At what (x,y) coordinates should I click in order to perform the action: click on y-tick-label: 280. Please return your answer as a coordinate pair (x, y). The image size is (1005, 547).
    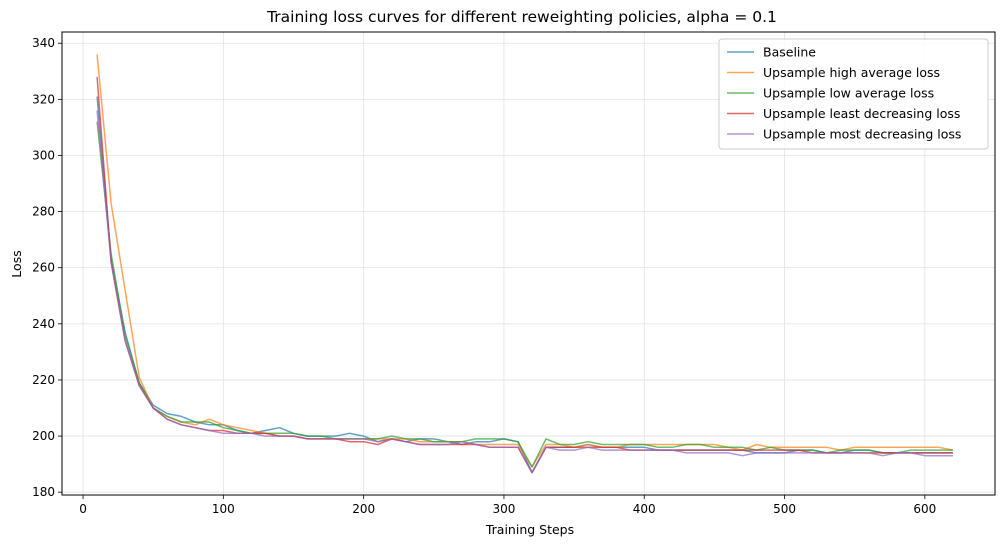
    Looking at the image, I should click on (43, 212).